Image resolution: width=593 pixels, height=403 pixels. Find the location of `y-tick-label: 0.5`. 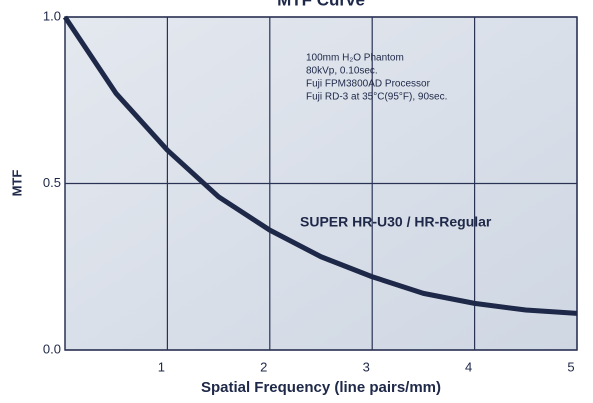

y-tick-label: 0.5 is located at coordinates (52, 182).